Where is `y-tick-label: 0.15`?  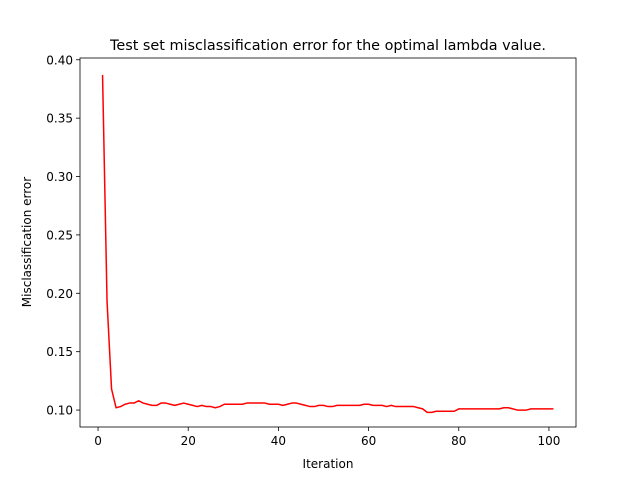 y-tick-label: 0.15 is located at coordinates (59, 352).